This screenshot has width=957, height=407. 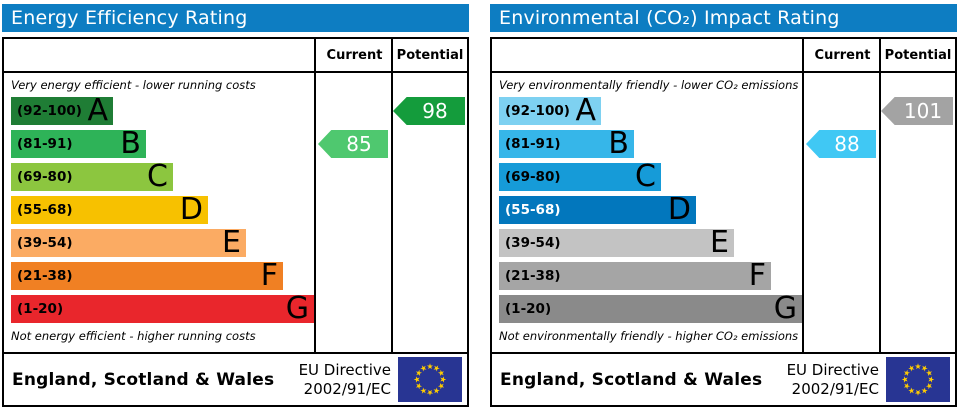 I want to click on current-rating-arrow: 85, so click(x=353, y=144).